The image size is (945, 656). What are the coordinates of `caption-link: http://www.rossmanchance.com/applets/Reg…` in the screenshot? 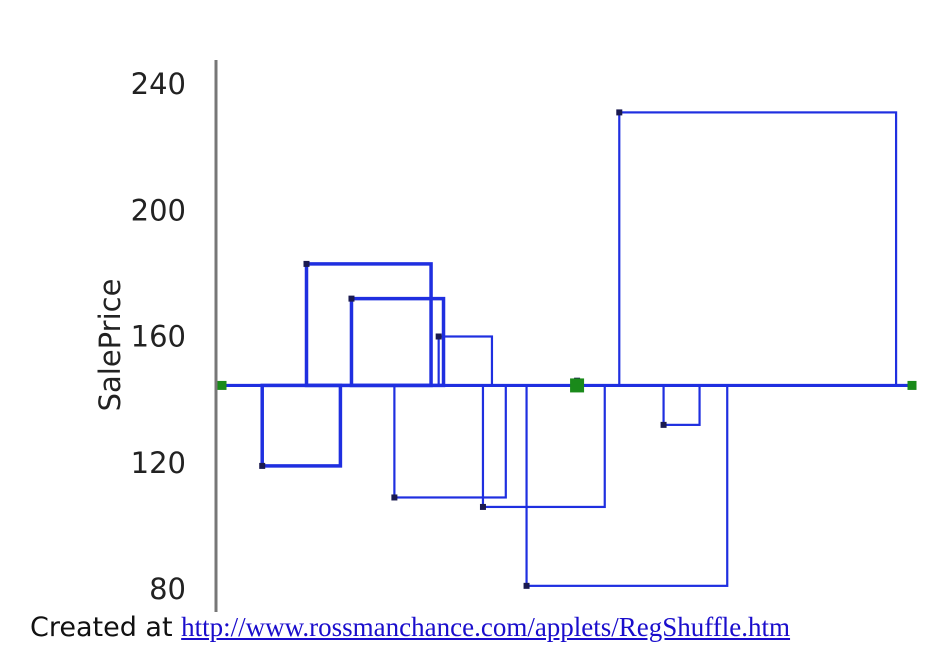 It's located at (486, 627).